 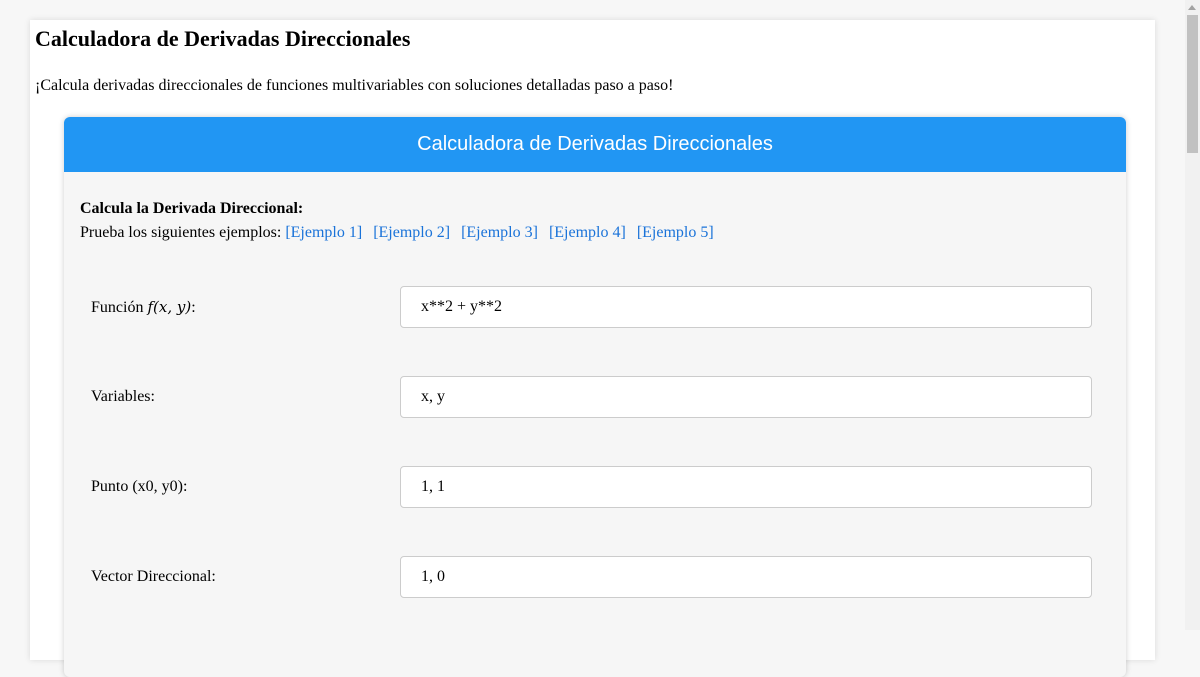 I want to click on function-row: Función f(x, y):, so click(x=595, y=308).